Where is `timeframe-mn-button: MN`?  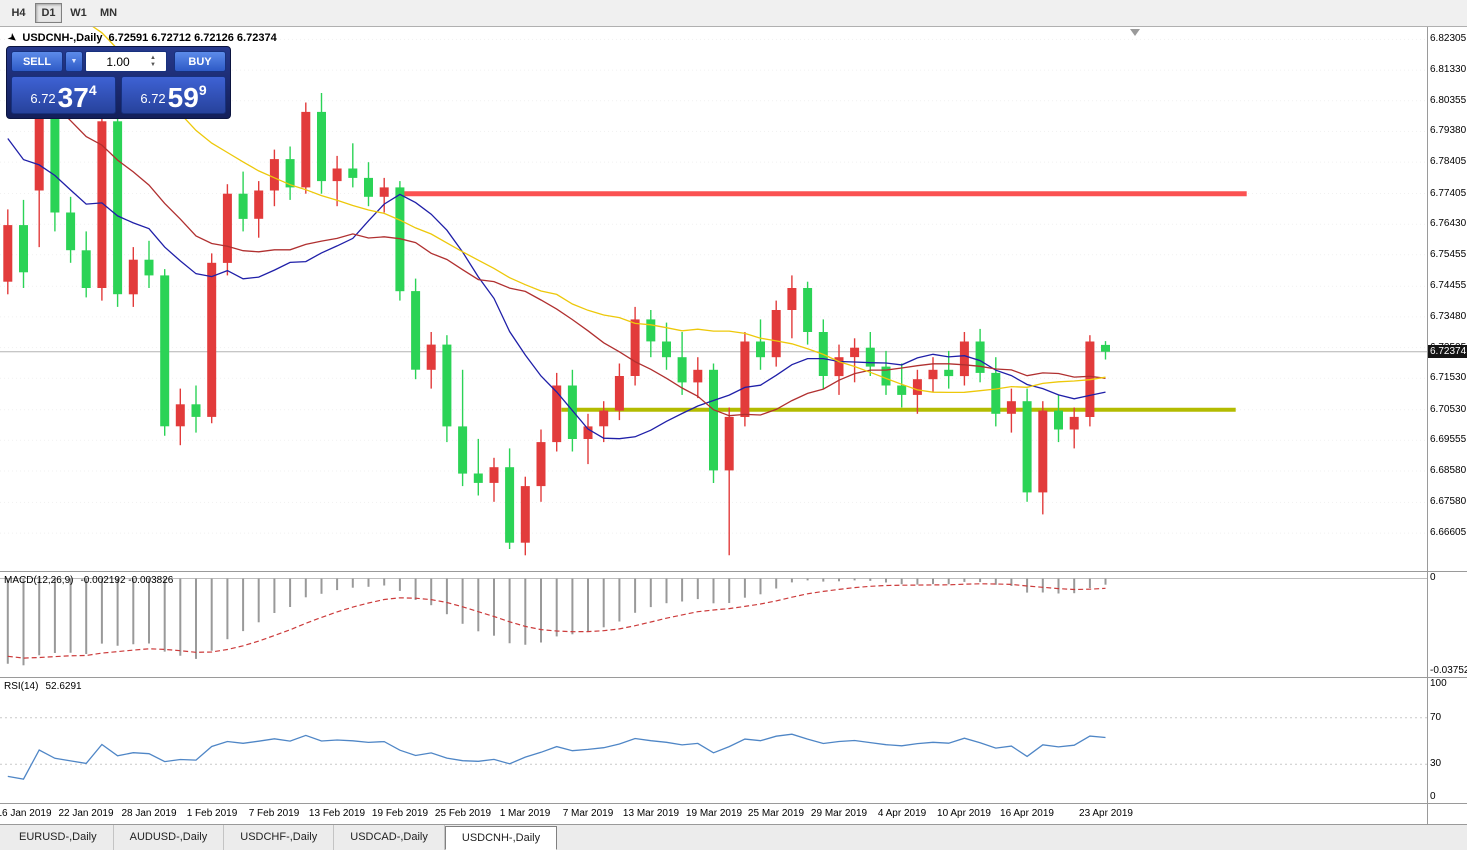 timeframe-mn-button: MN is located at coordinates (108, 13).